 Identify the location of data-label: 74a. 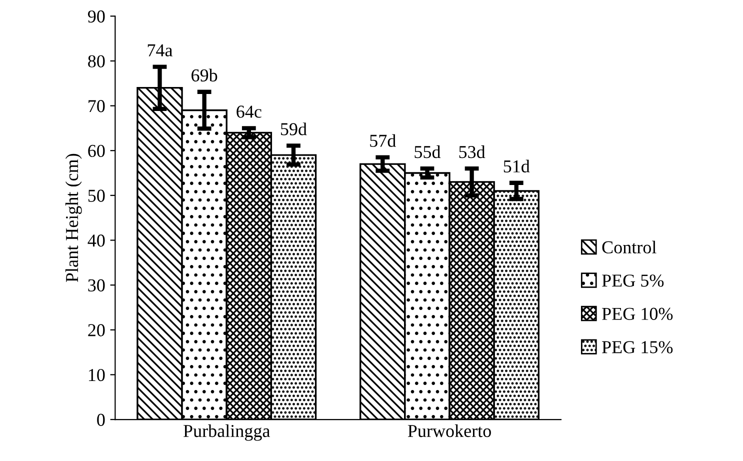
(160, 50).